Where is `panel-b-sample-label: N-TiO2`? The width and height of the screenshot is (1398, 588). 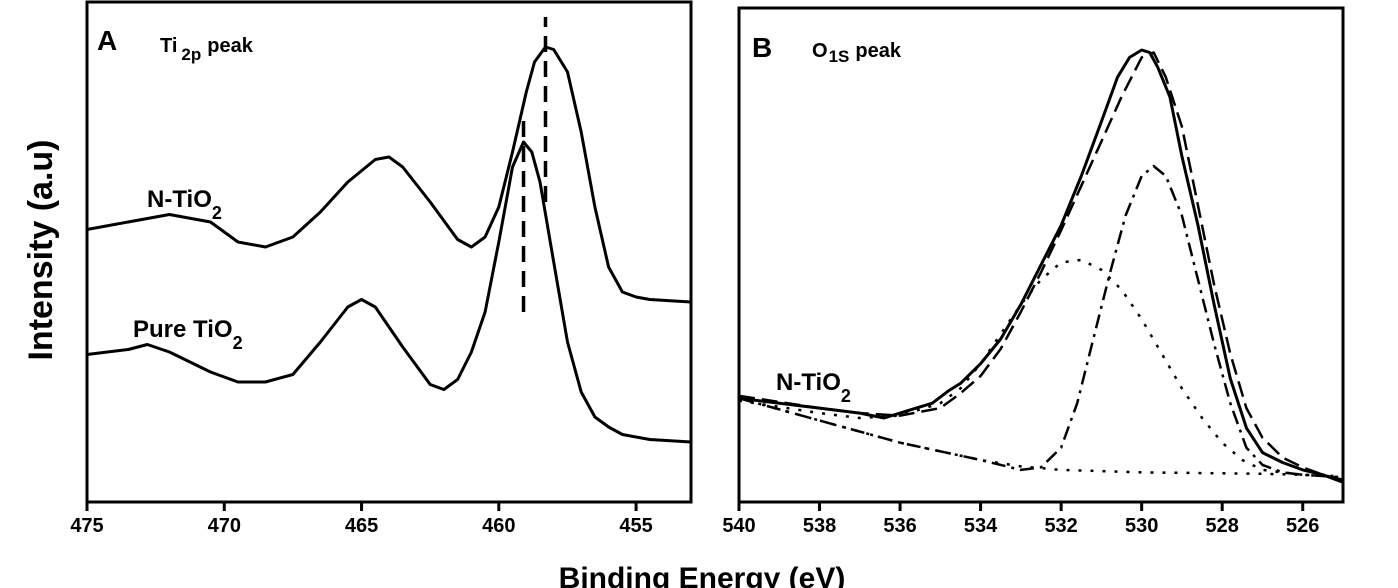
panel-b-sample-label: N-TiO2 is located at coordinates (813, 387).